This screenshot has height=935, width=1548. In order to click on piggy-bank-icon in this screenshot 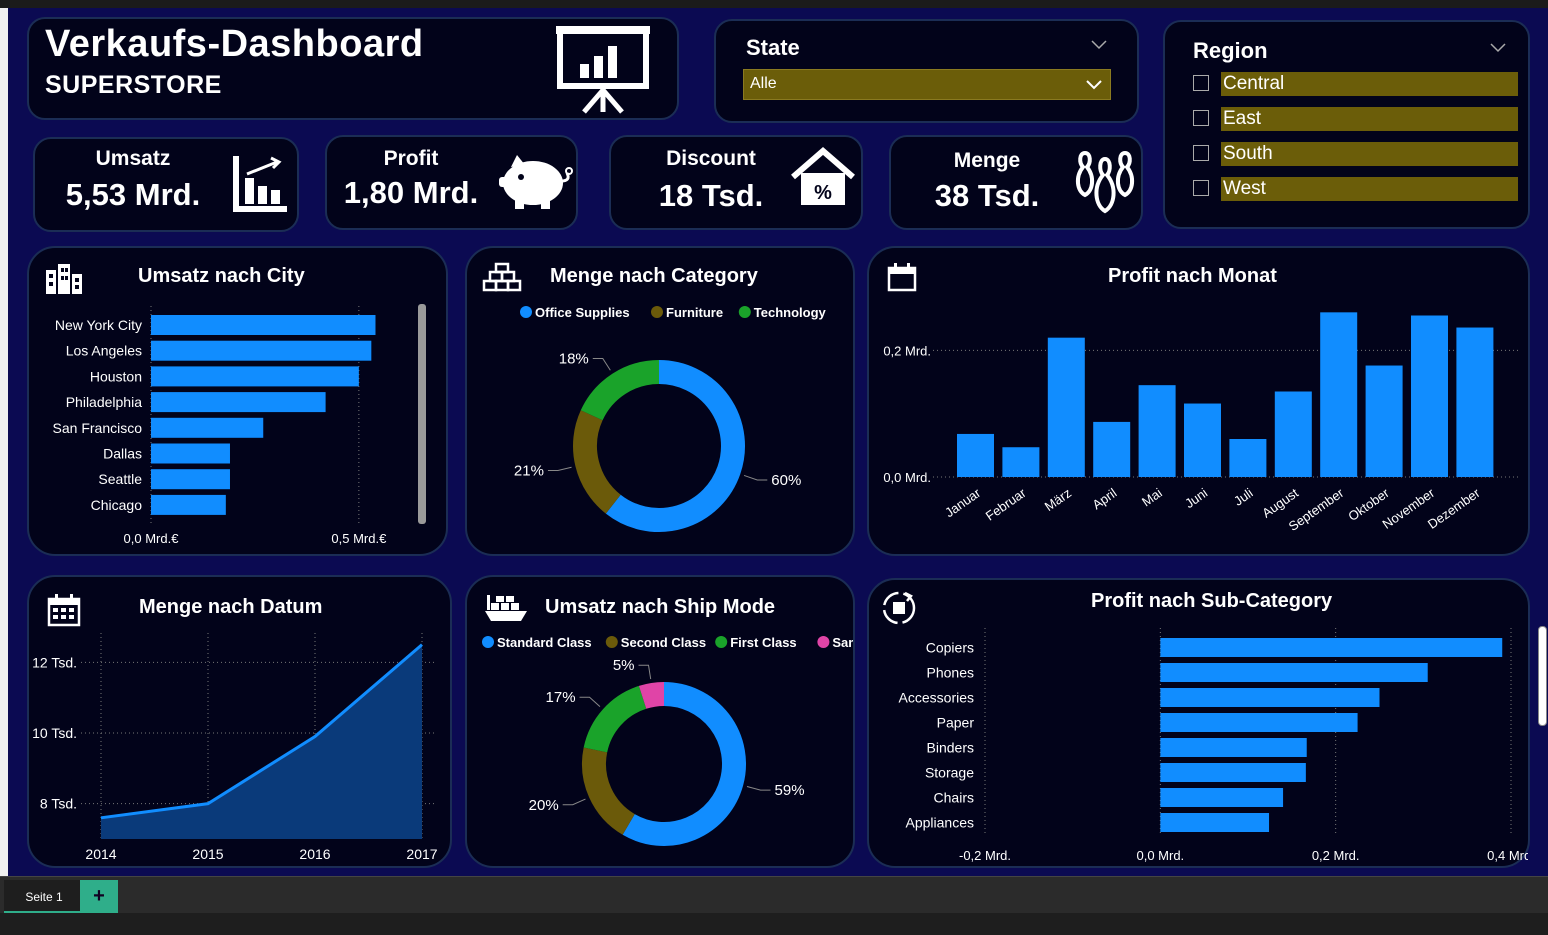, I will do `click(536, 182)`.